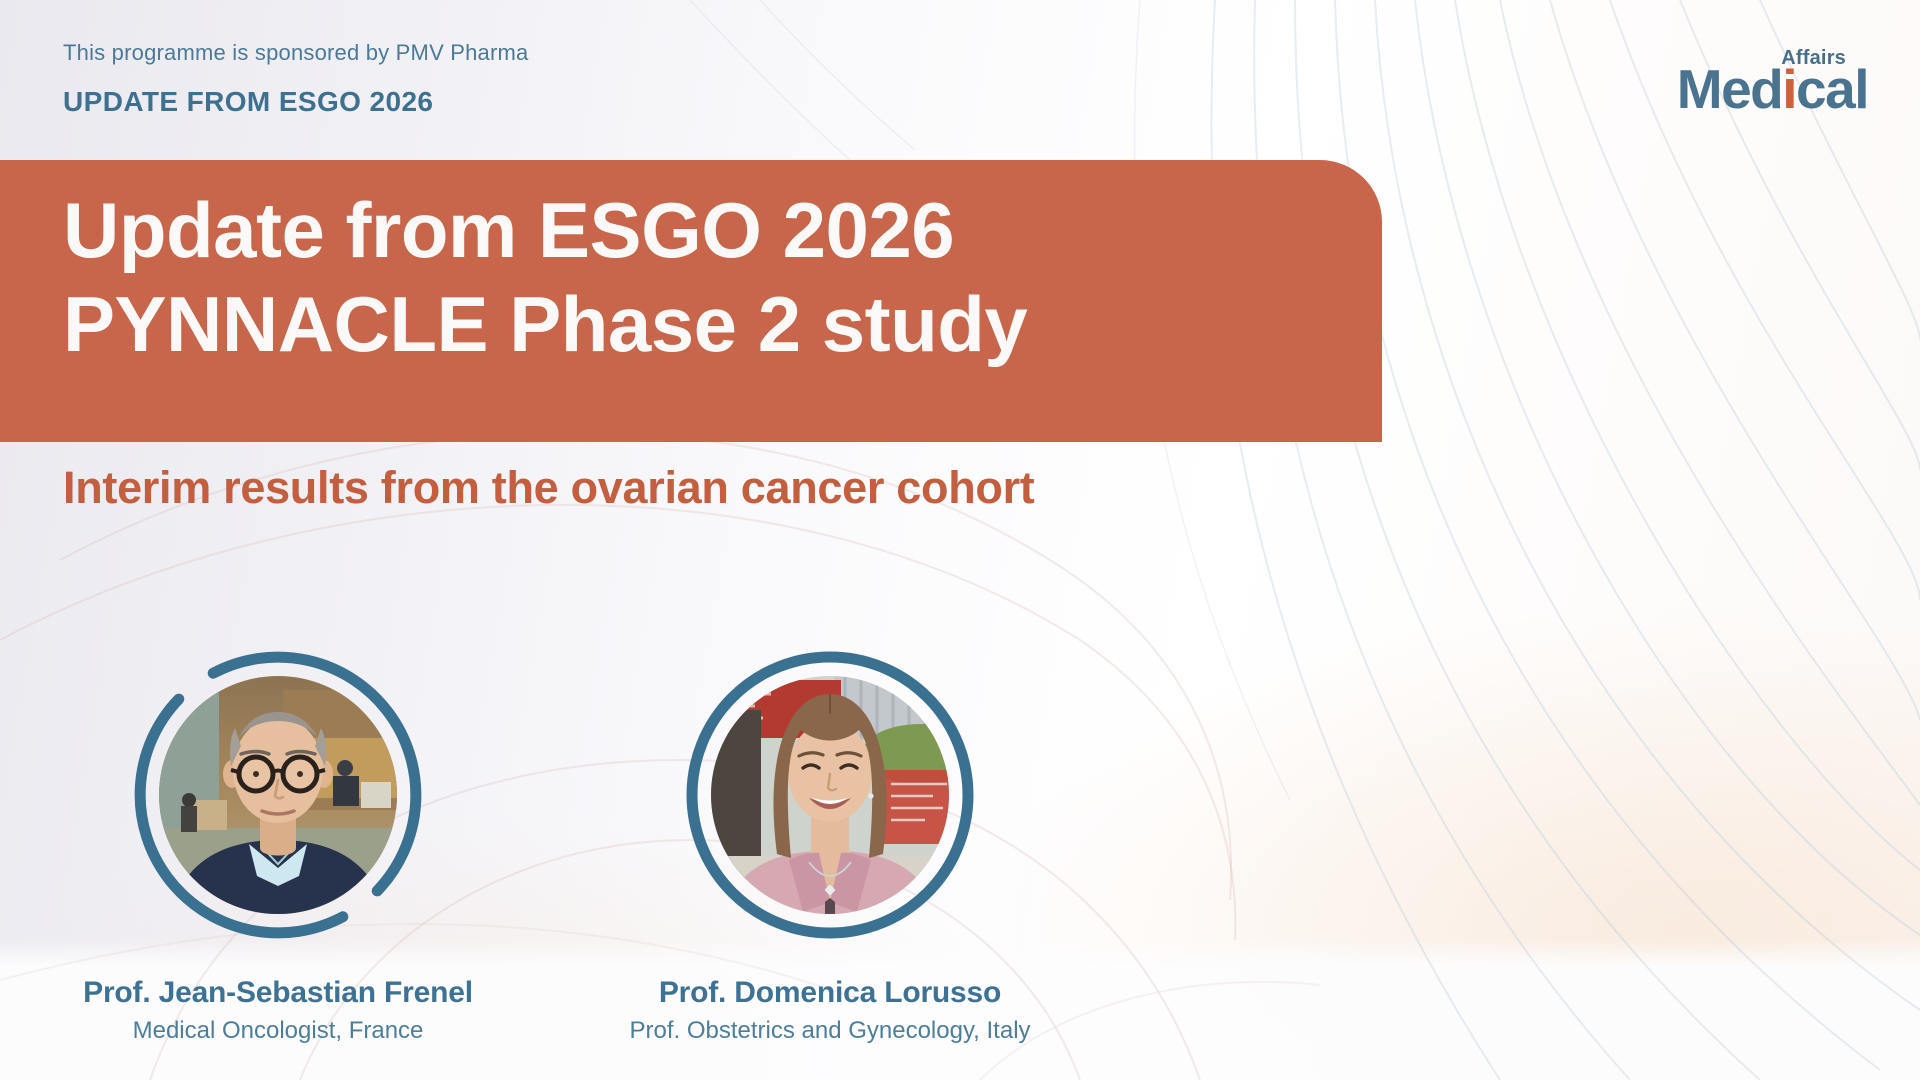 The width and height of the screenshot is (1920, 1080). I want to click on speaker-photo-frenel, so click(278, 795).